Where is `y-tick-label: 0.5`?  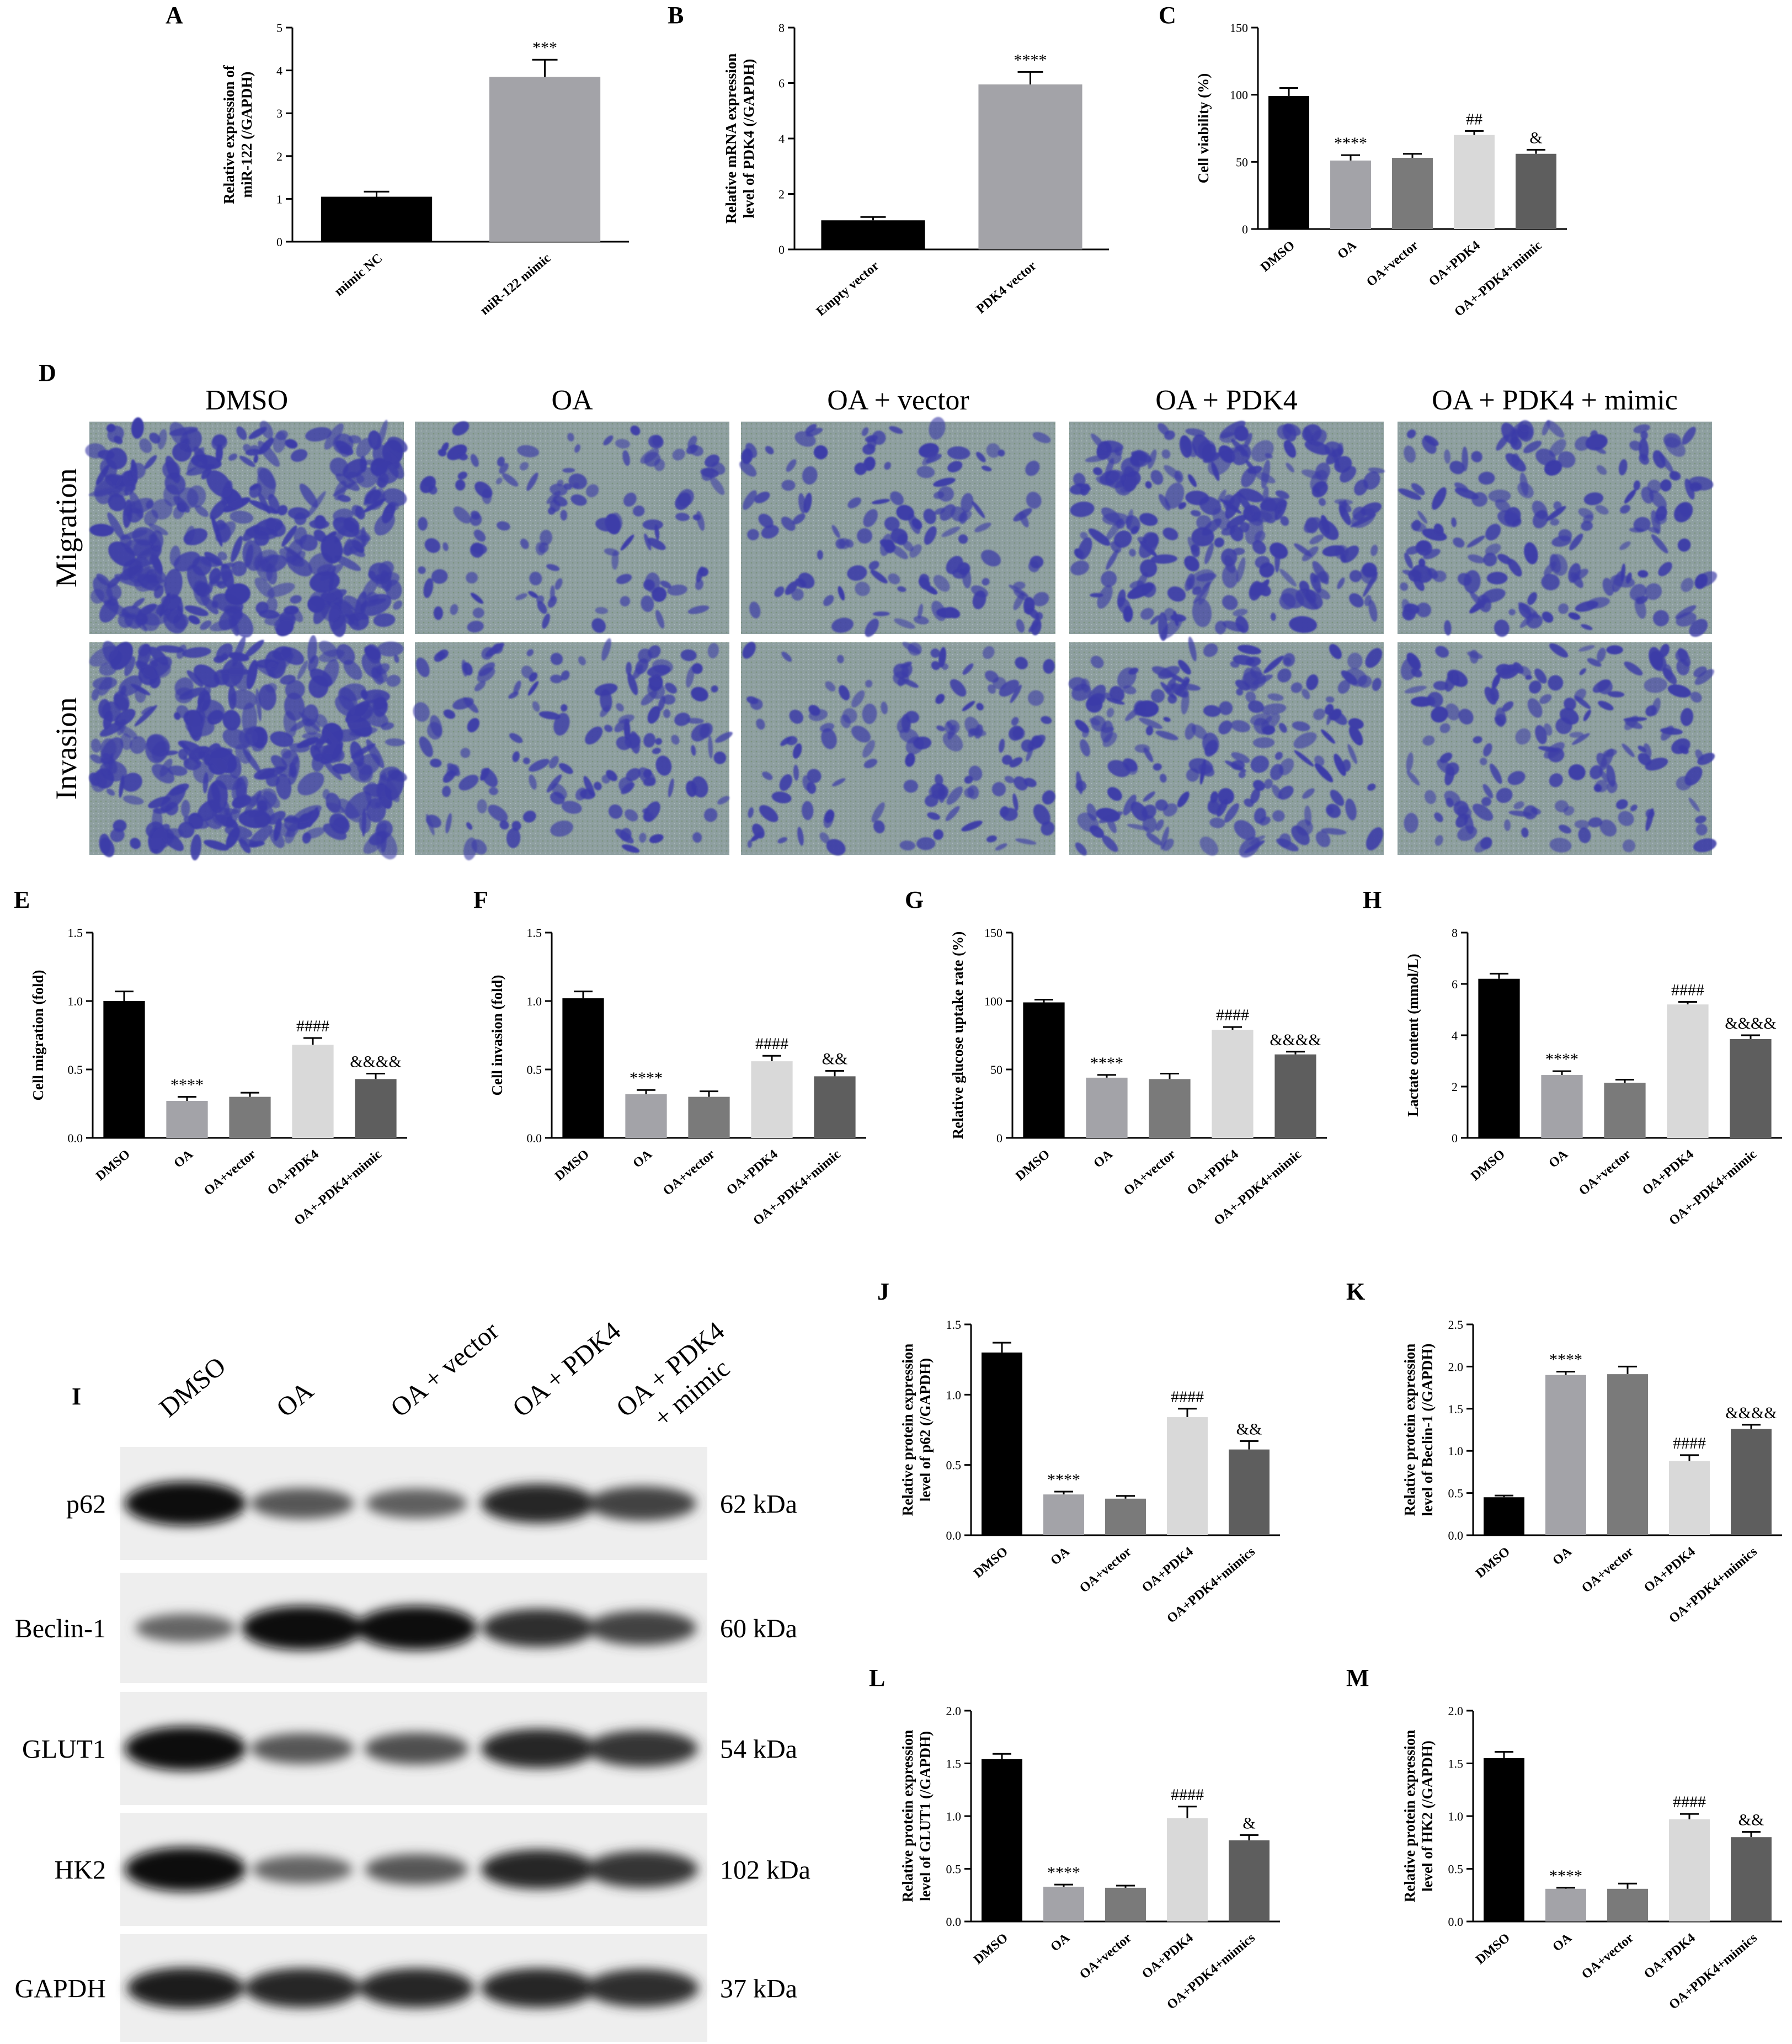 y-tick-label: 0.5 is located at coordinates (75, 1070).